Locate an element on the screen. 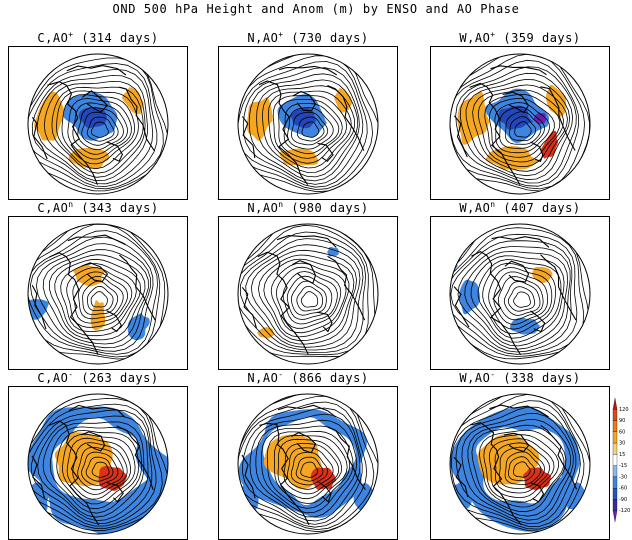 The image size is (632, 540). map-panel-w-aoneg: W,AO- (338 days) is located at coordinates (520, 455).